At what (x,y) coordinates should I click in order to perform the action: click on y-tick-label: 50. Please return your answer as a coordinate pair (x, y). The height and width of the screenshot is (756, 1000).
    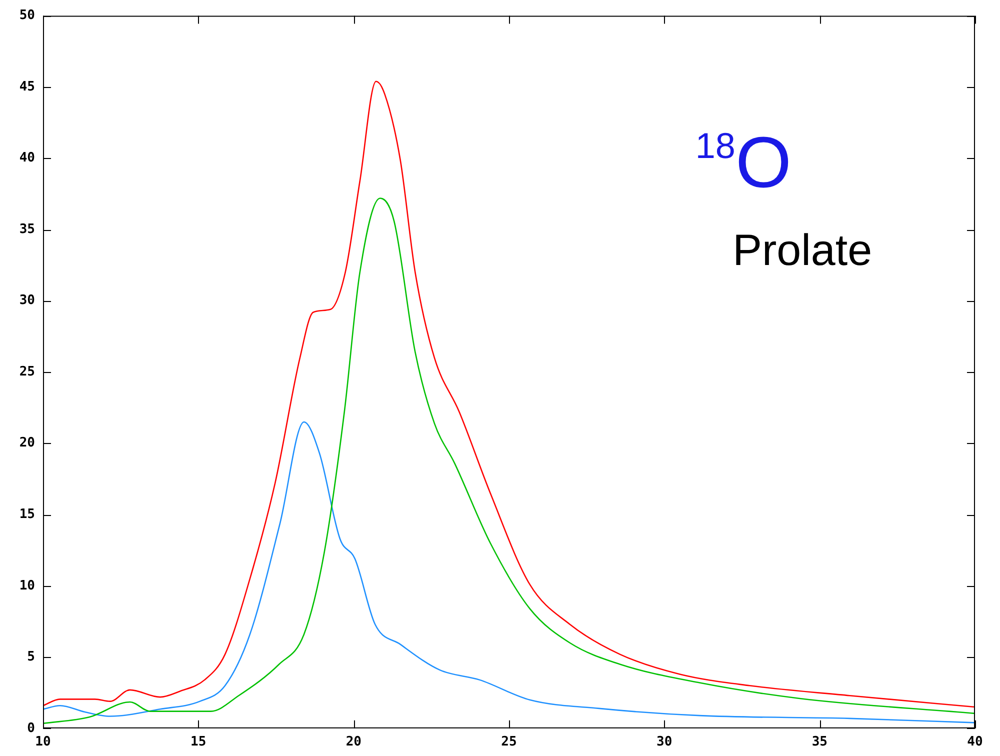
    Looking at the image, I should click on (27, 16).